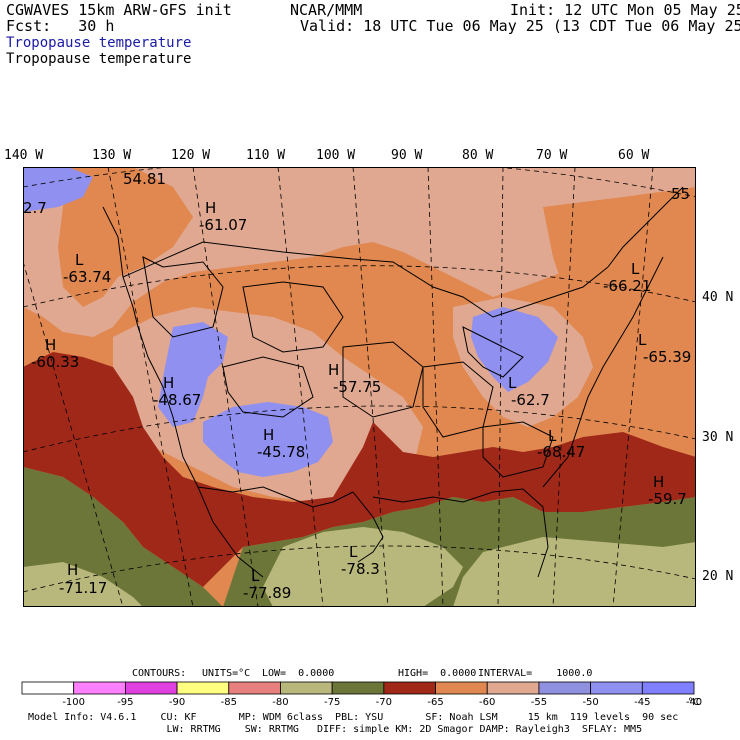 This screenshot has width=740, height=740. I want to click on forecast-hour: Fcst: 30 h, so click(60, 26).